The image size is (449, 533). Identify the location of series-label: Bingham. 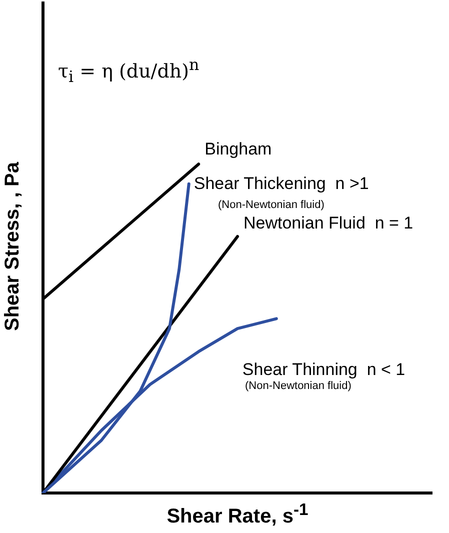
(238, 148).